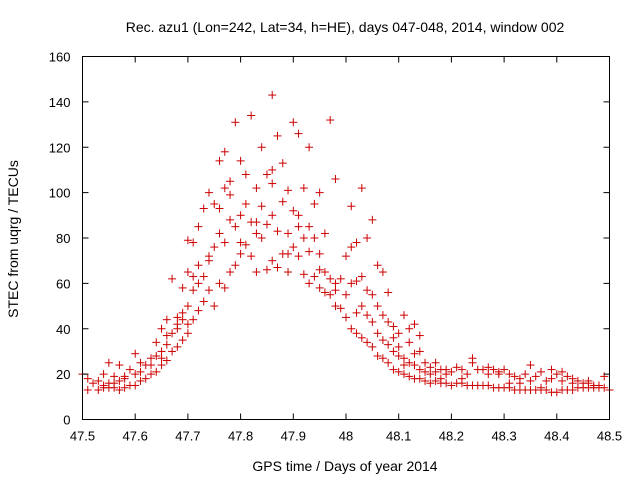 The width and height of the screenshot is (640, 480). I want to click on x-tick-label: 48.2, so click(451, 436).